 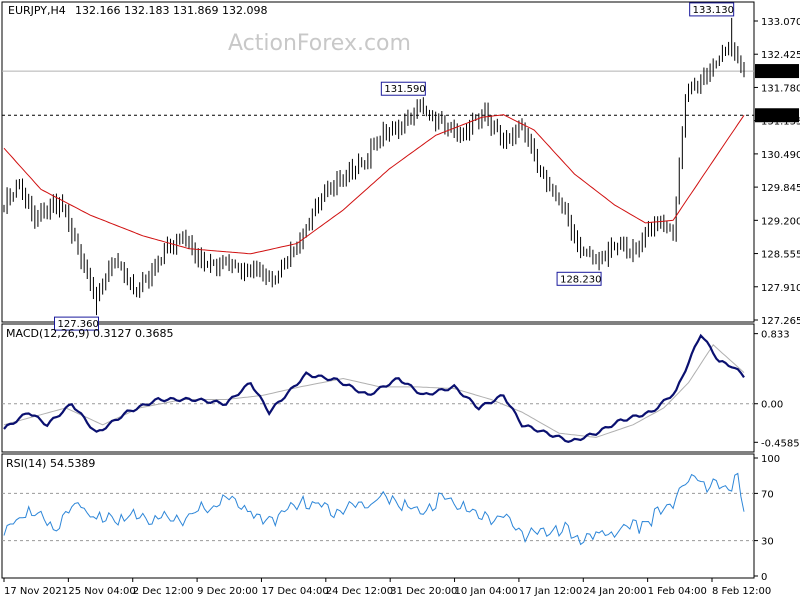 What do you see at coordinates (775, 335) in the screenshot?
I see `macd-tick-label: 0.833` at bounding box center [775, 335].